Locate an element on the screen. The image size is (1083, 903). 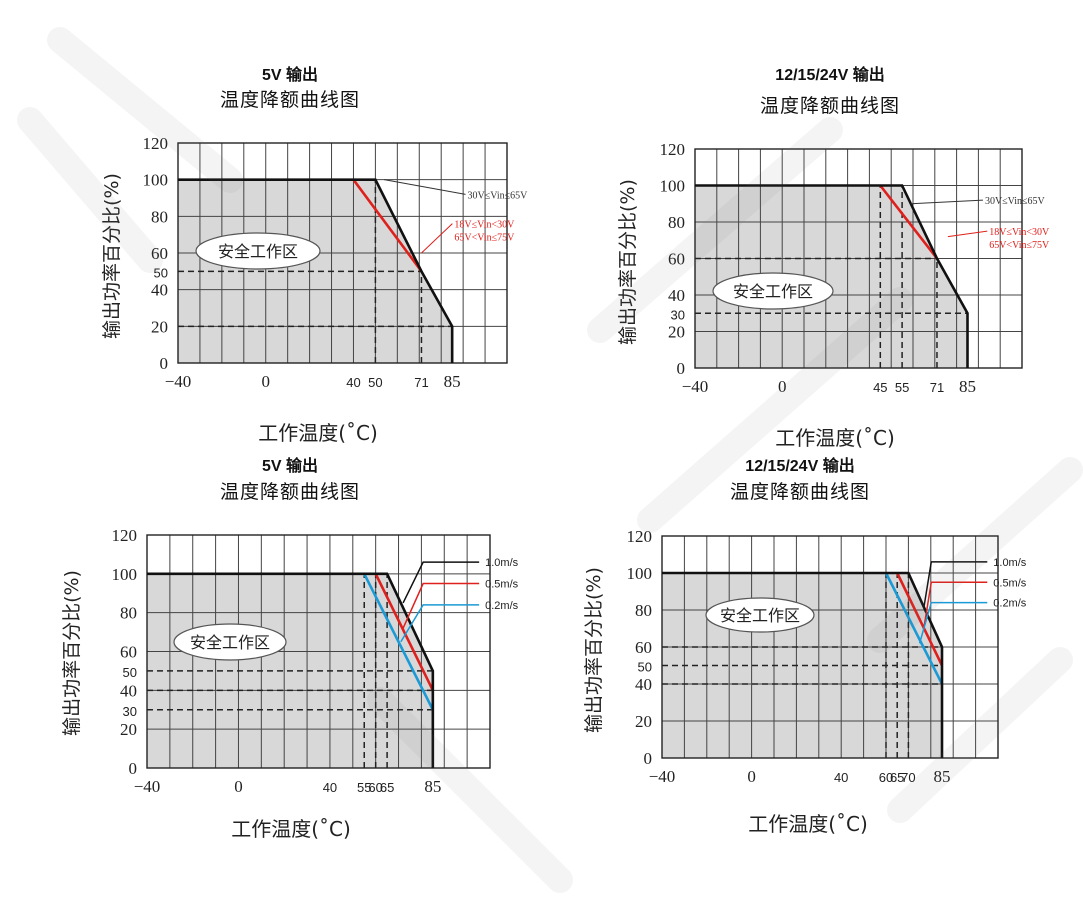
x-tick-label: 71 is located at coordinates (937, 387).